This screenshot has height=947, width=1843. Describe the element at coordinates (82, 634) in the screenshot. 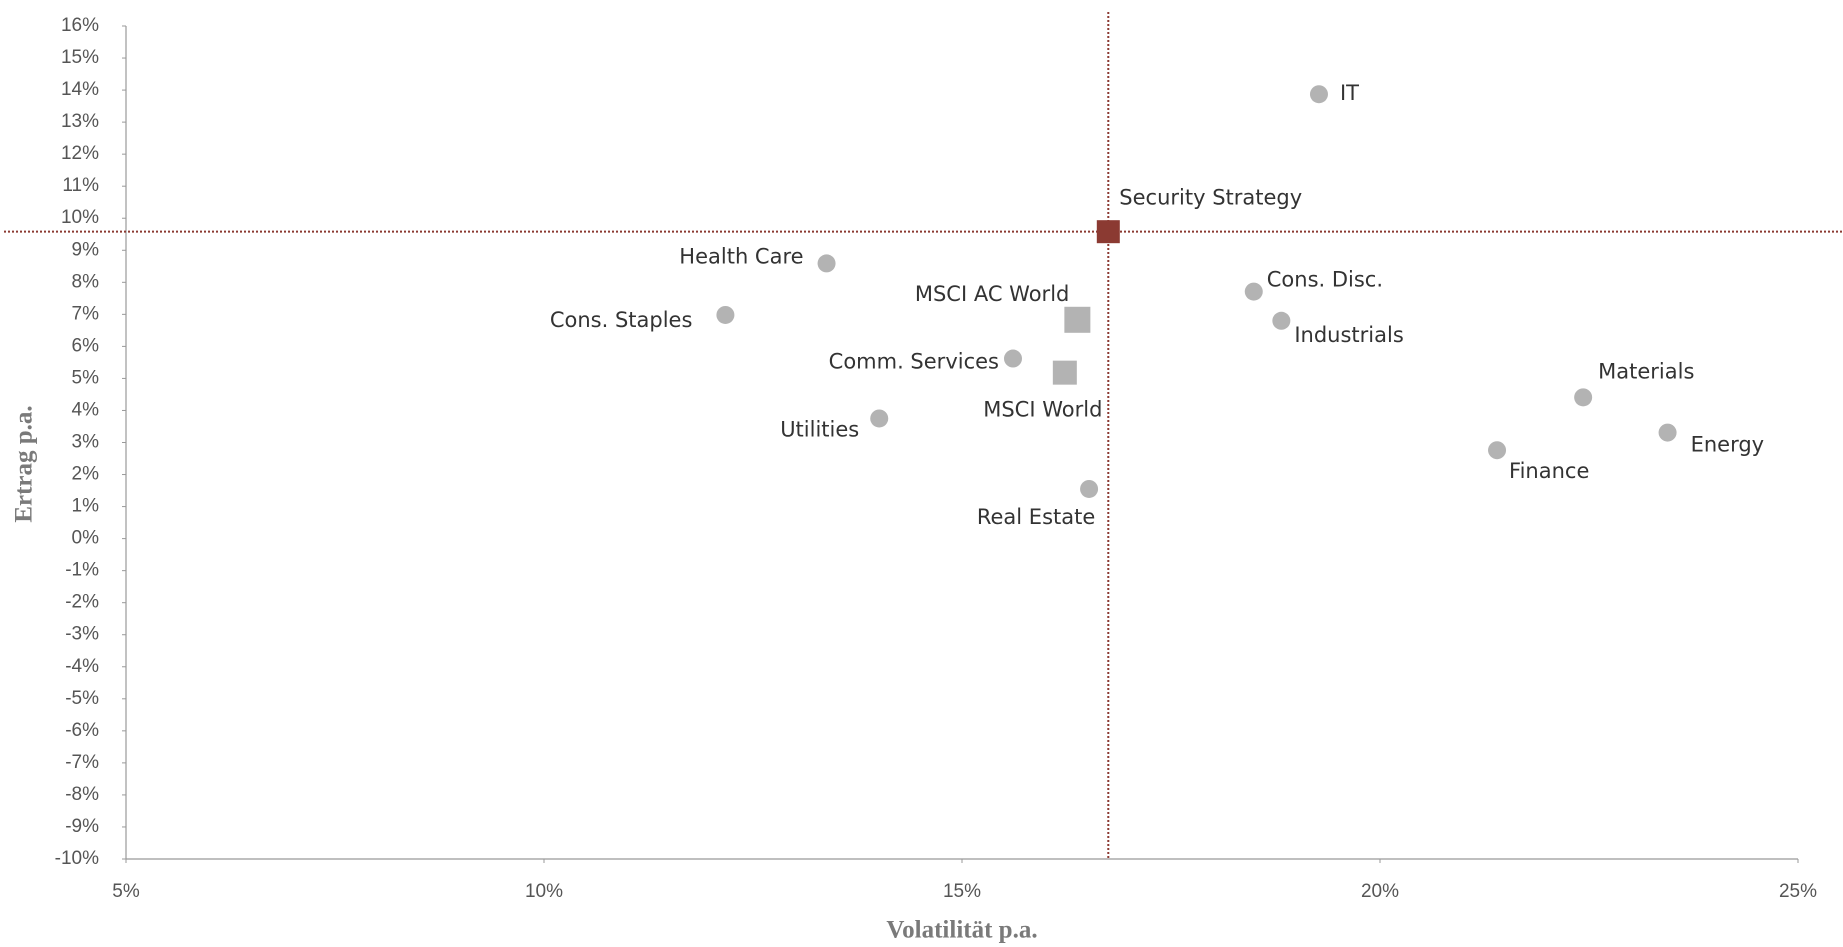

I see `y-tick-label: -3%` at that location.